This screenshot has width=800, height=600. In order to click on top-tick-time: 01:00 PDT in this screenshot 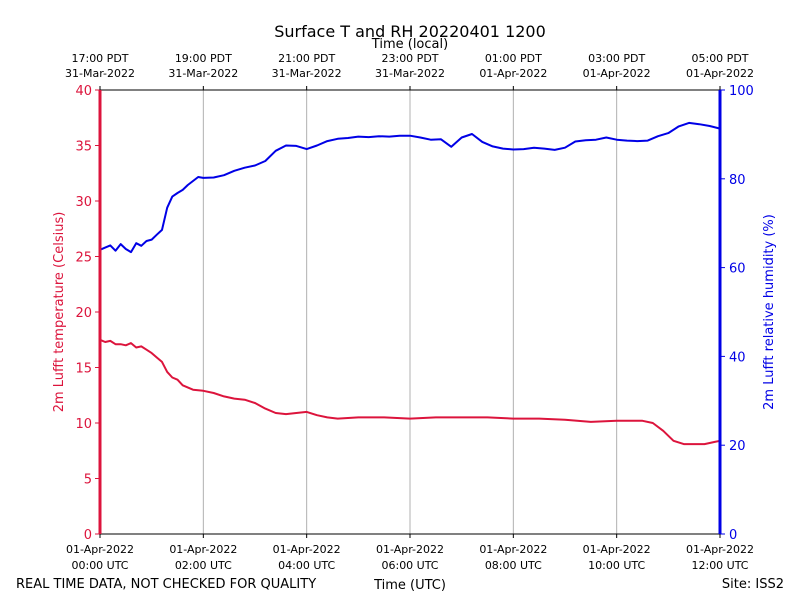, I will do `click(513, 58)`.